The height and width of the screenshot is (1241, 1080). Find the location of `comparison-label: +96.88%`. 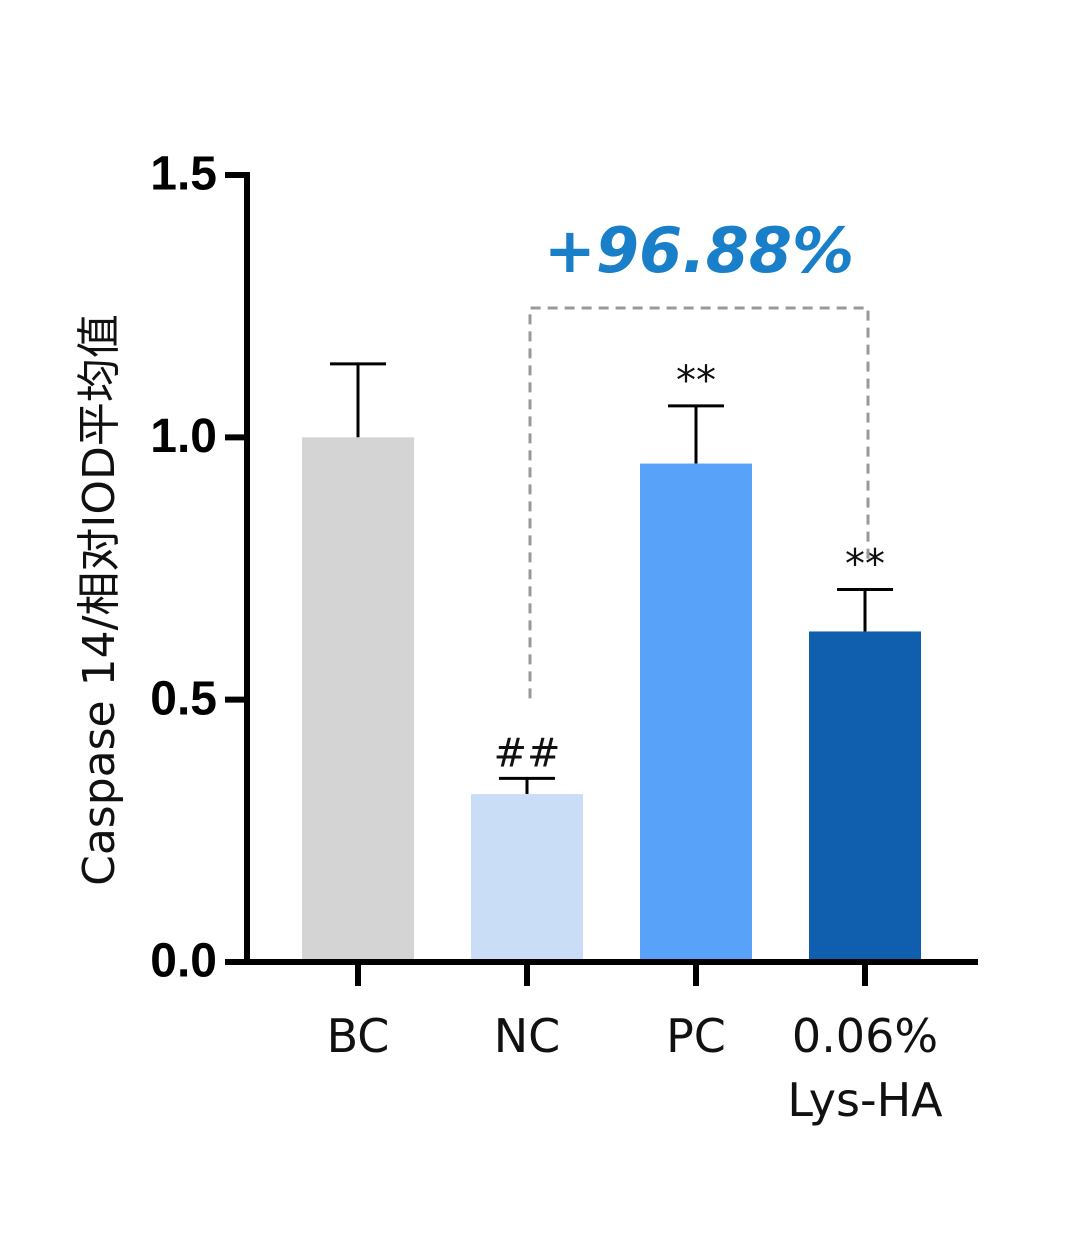

comparison-label: +96.88% is located at coordinates (699, 250).